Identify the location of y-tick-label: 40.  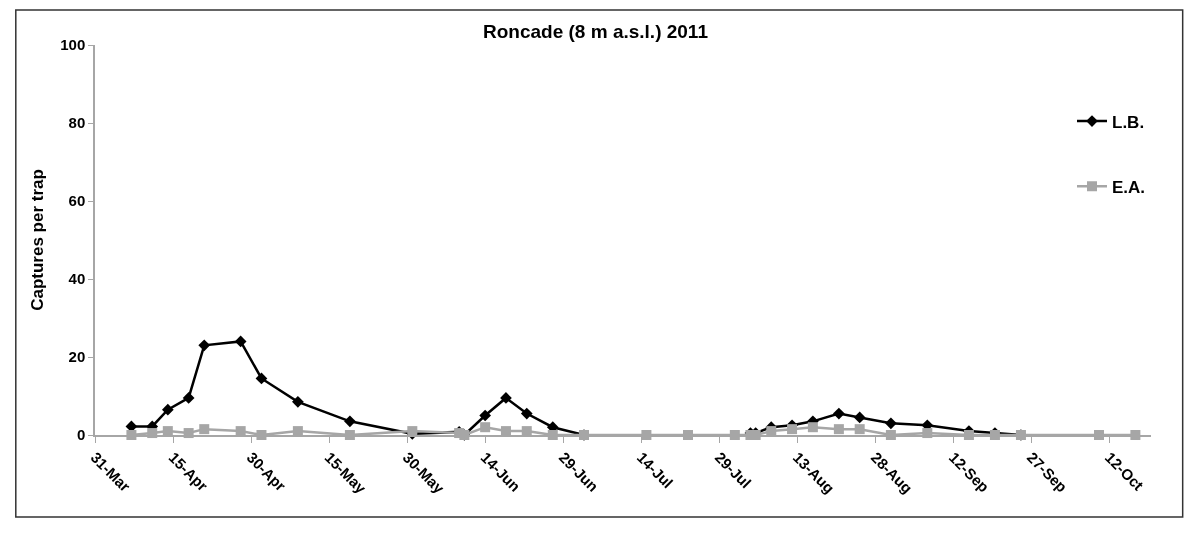
(77, 279).